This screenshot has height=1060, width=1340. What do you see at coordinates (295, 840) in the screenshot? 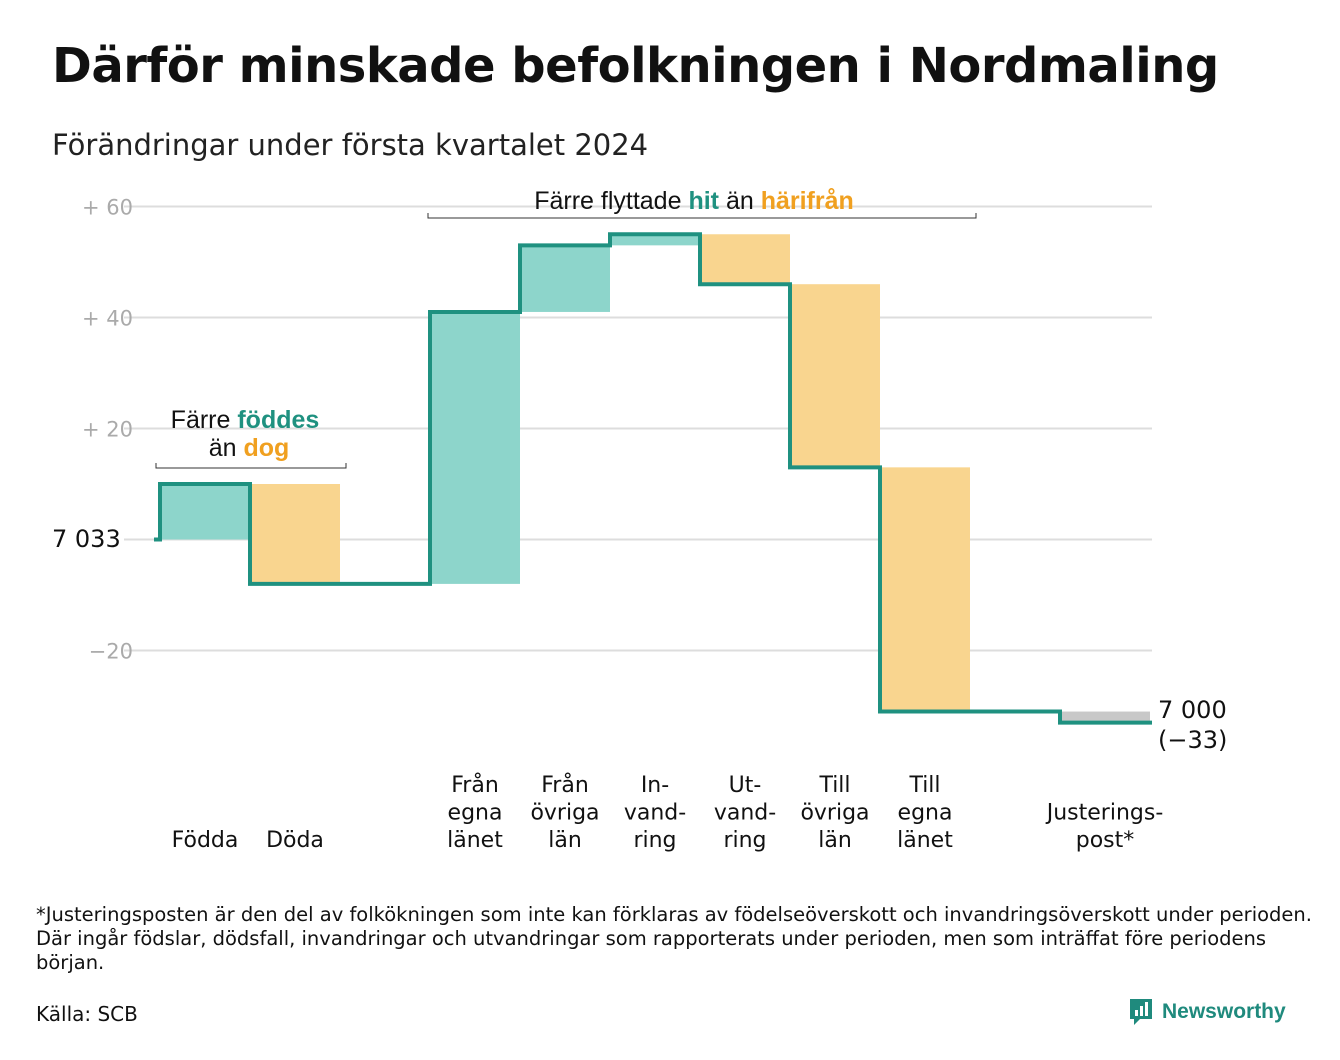
I see `category-label: Döda` at bounding box center [295, 840].